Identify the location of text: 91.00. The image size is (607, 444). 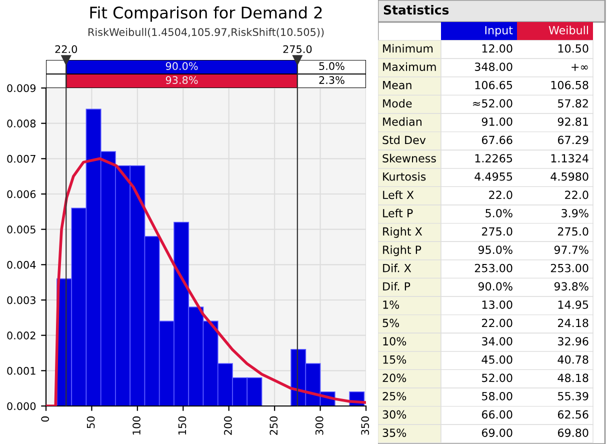
(497, 121).